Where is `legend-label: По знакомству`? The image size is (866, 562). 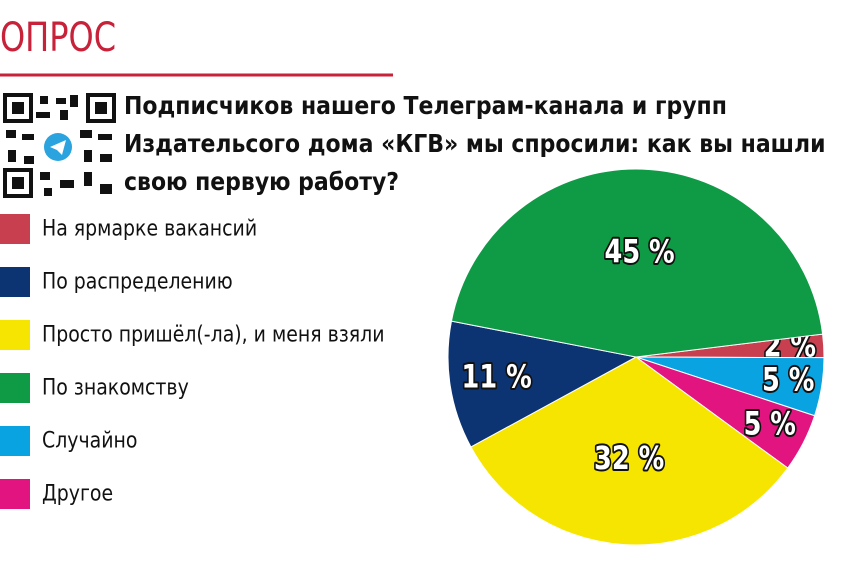 legend-label: По знакомству is located at coordinates (115, 387).